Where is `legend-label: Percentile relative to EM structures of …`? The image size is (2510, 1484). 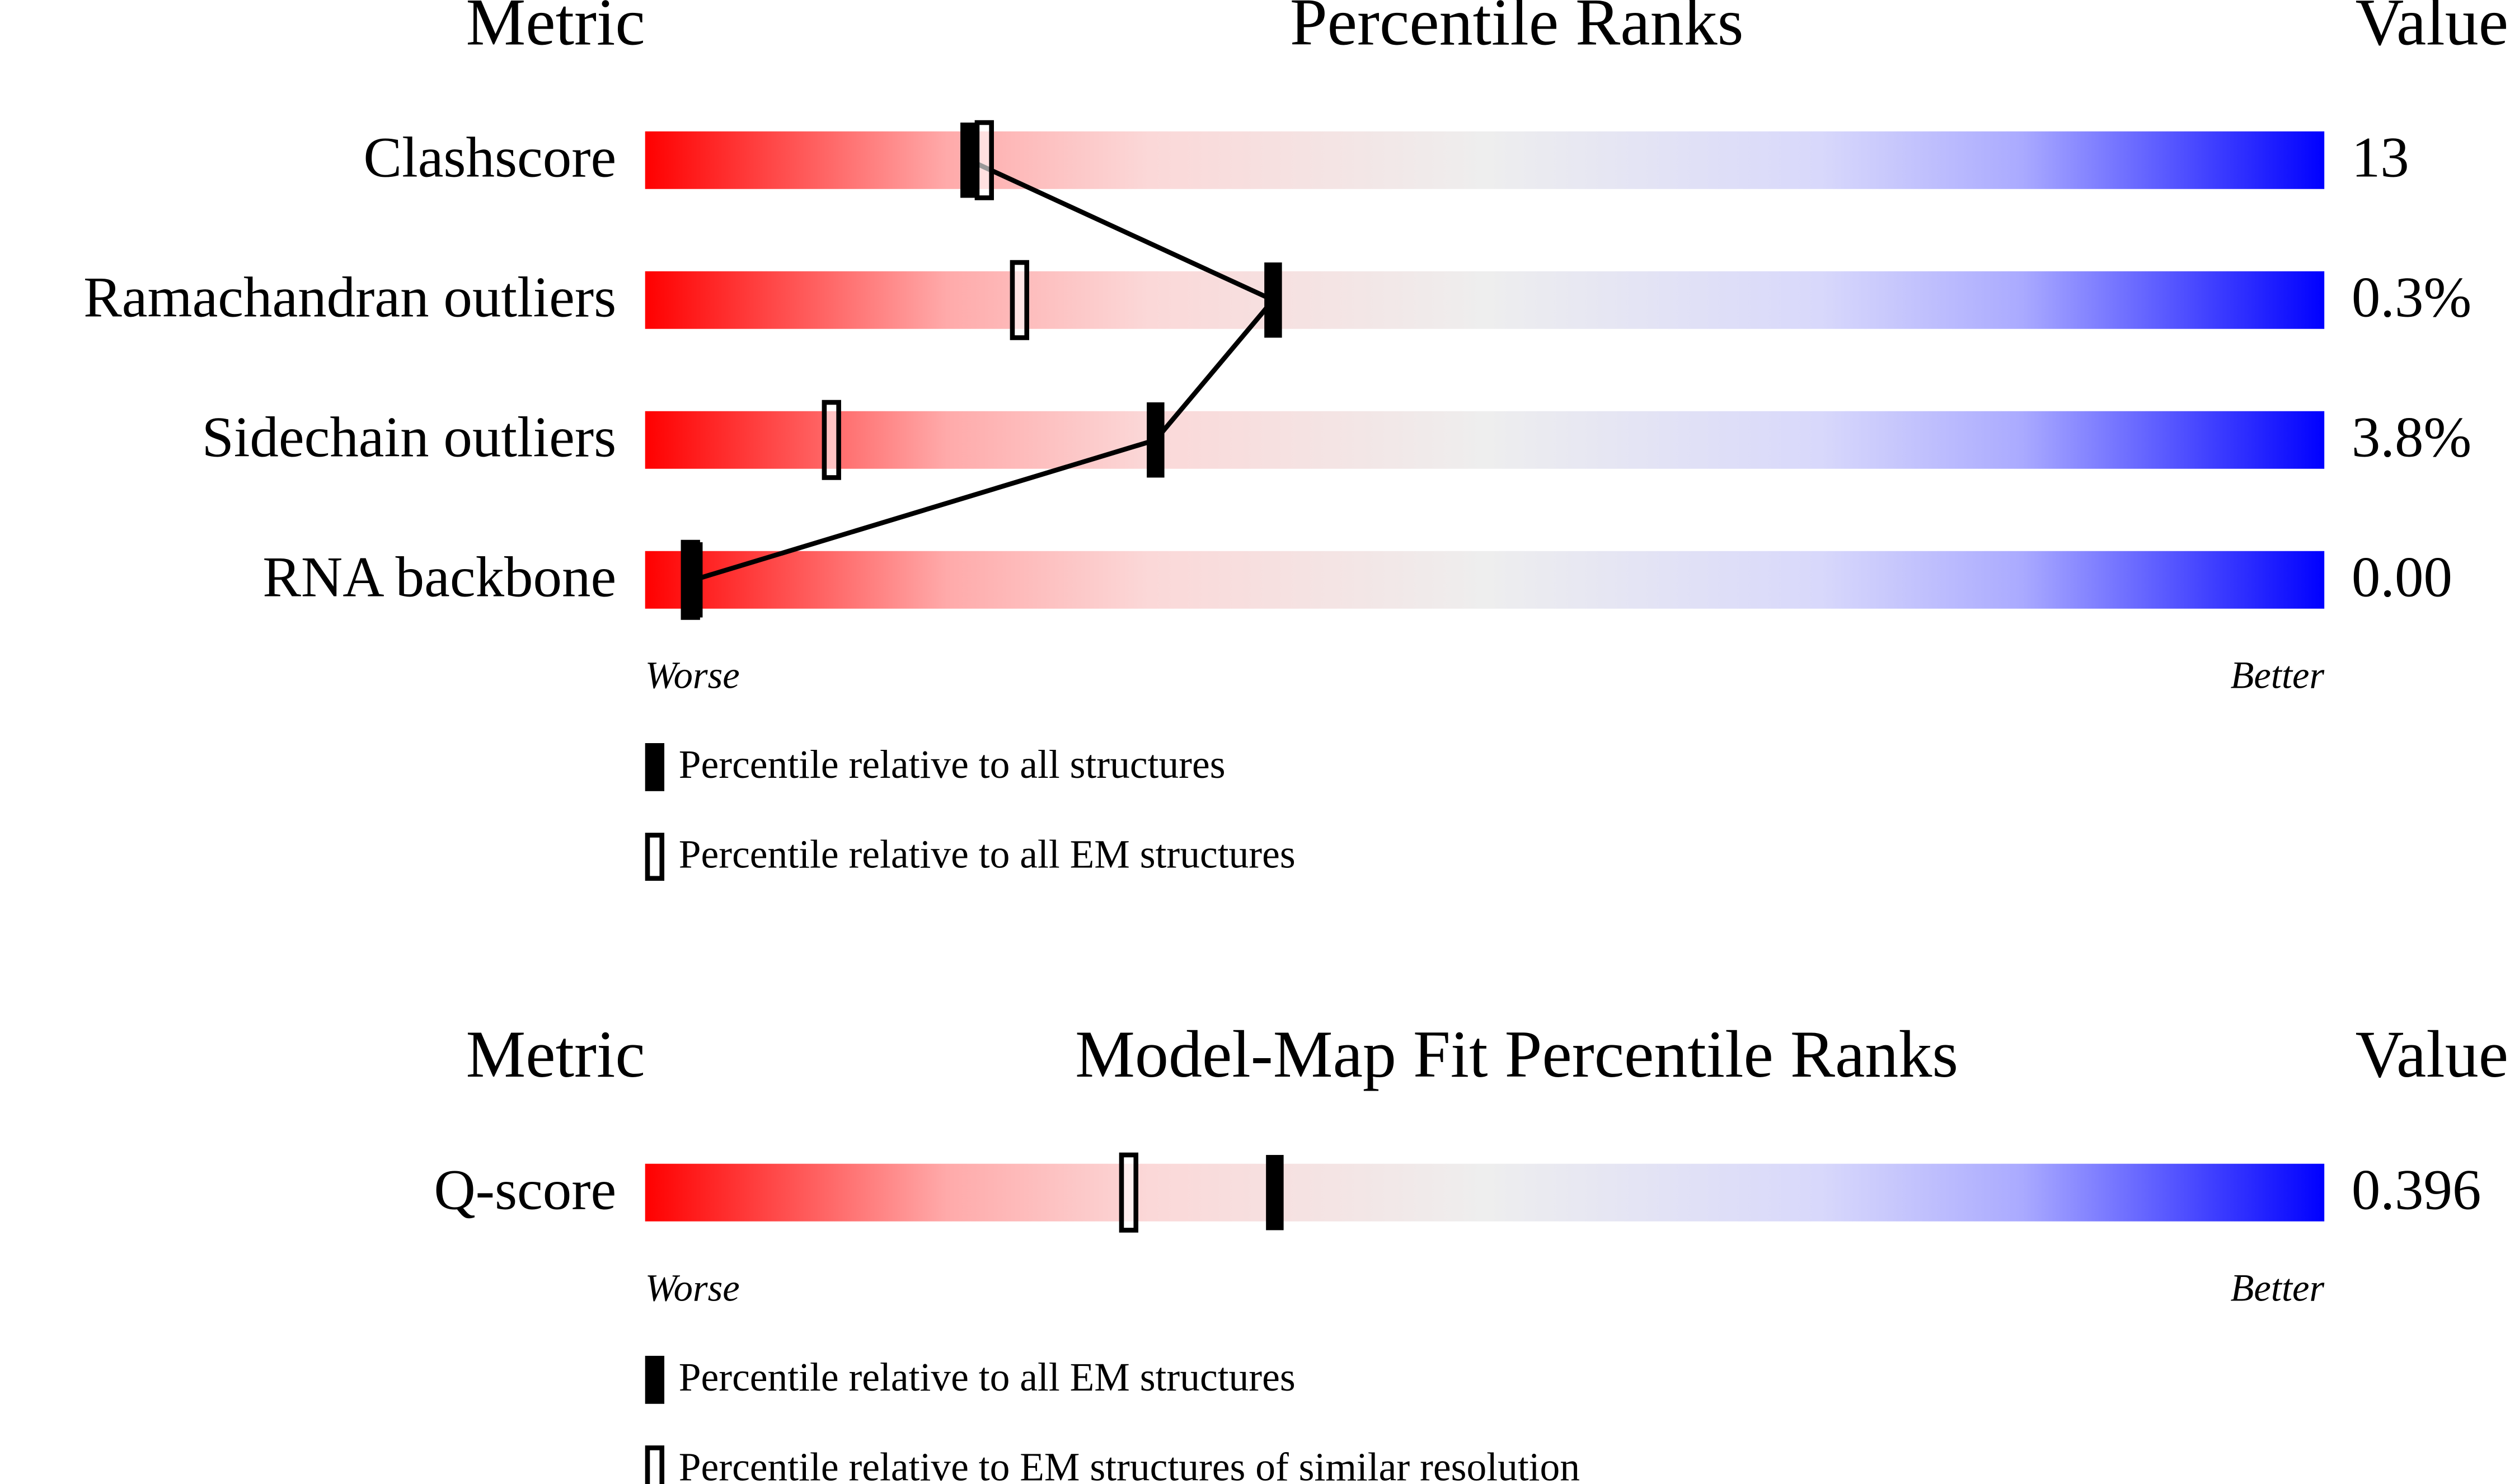
legend-label: Percentile relative to EM structures of … is located at coordinates (1129, 1464).